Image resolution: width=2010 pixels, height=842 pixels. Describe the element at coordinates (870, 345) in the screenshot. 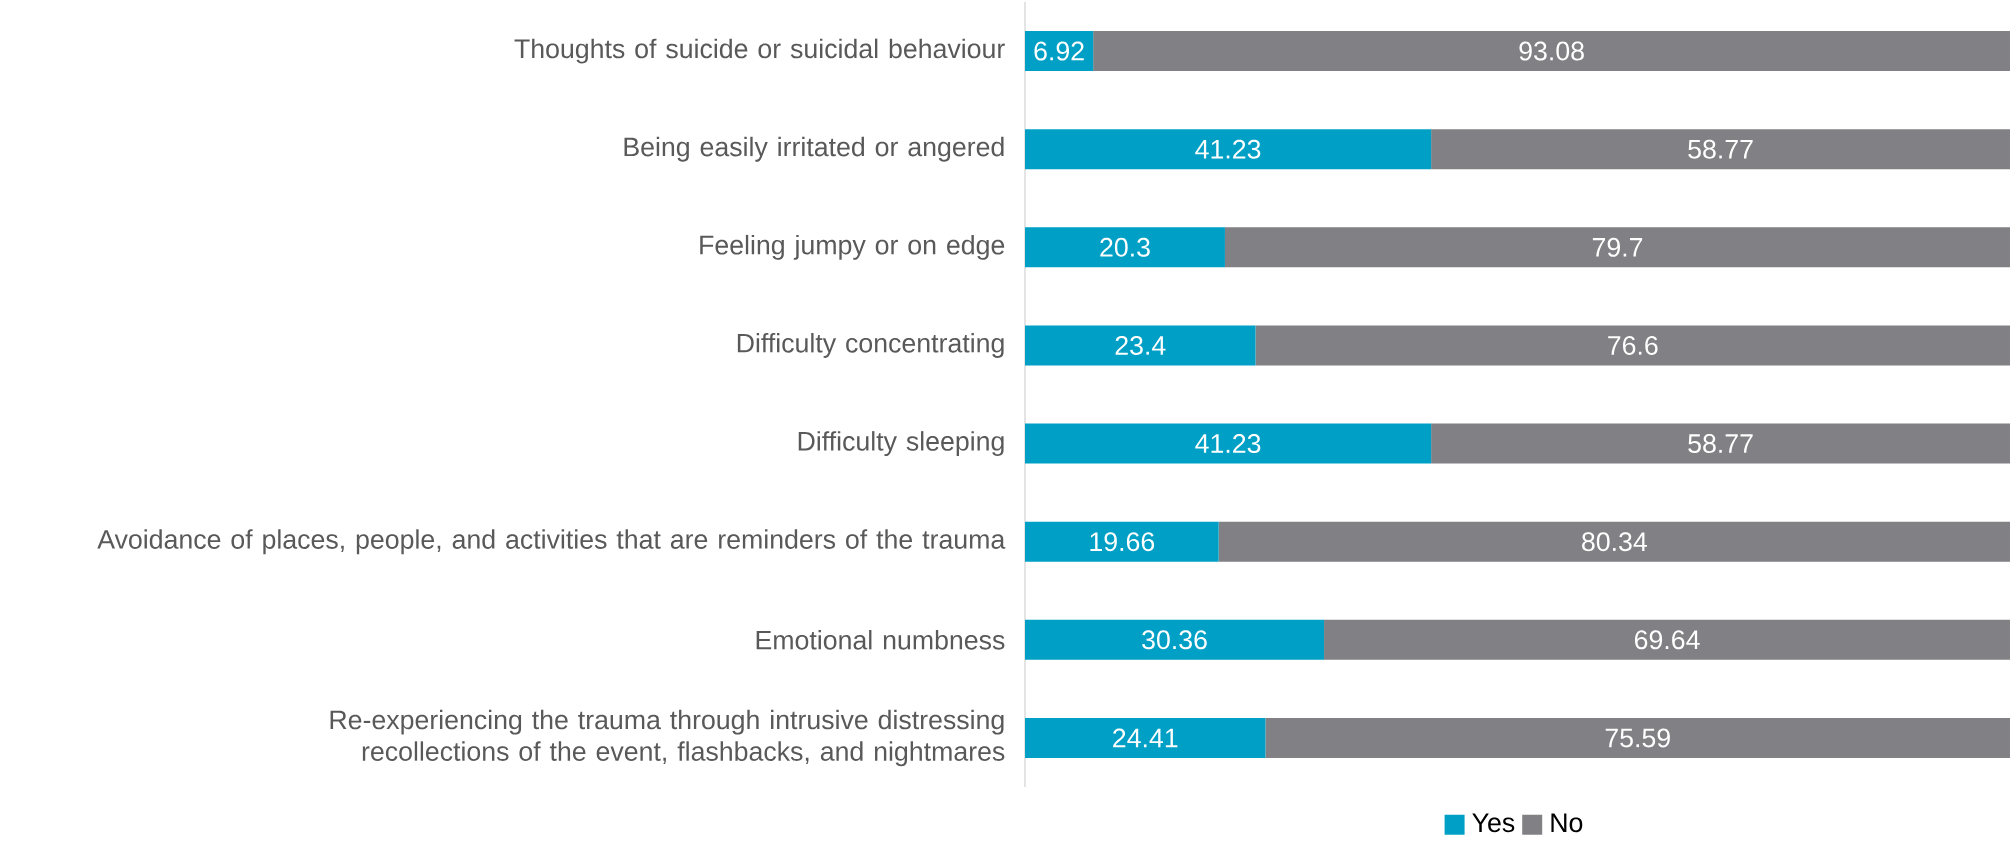

I see `y-tick-label: Difficulty concentrating` at that location.